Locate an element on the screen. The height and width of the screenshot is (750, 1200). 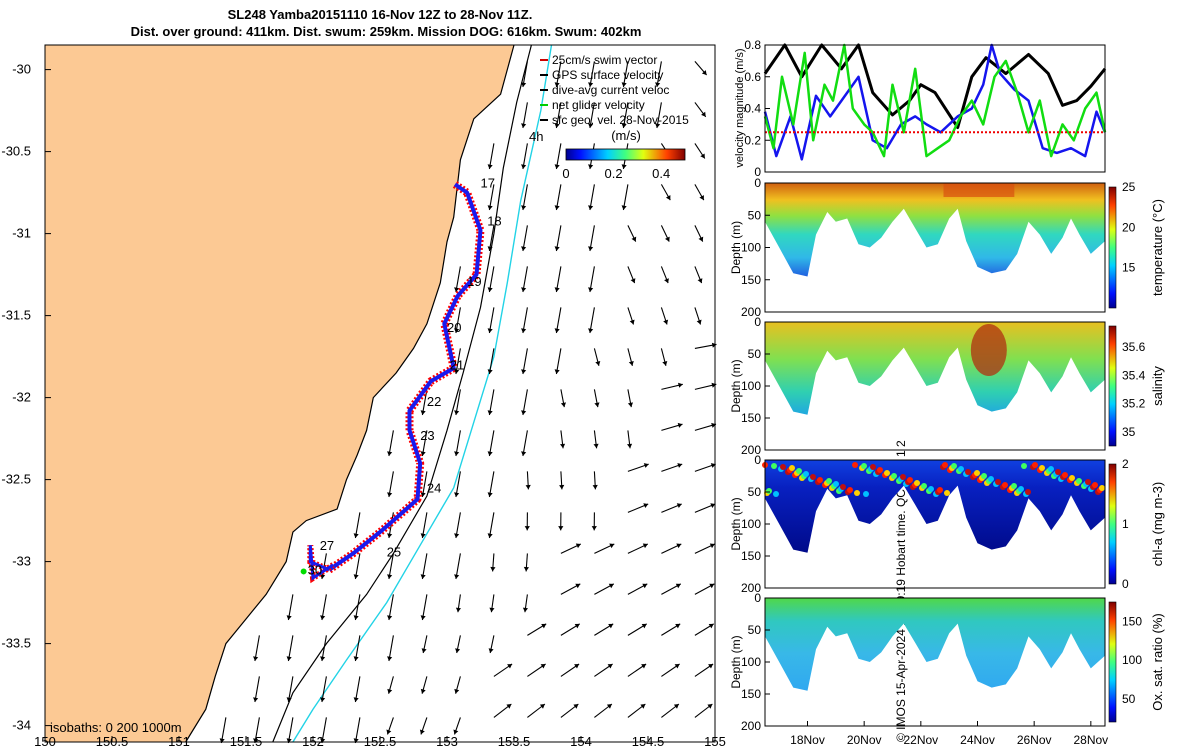
x-tick-label: 18Nov is located at coordinates (807, 740).